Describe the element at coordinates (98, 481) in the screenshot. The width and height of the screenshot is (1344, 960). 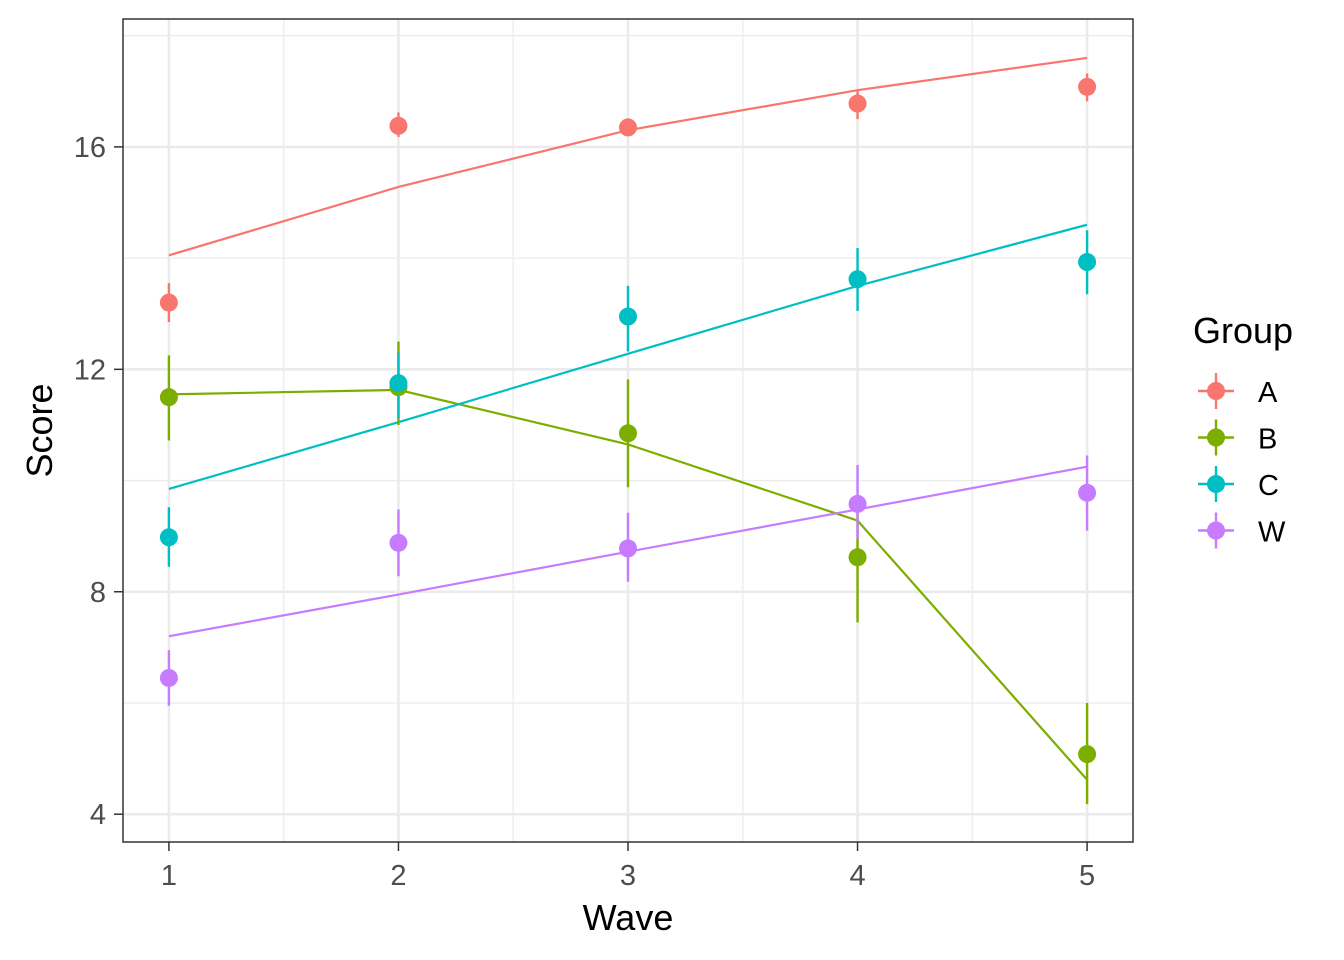
I see `y-axis: 4 8 12 16` at that location.